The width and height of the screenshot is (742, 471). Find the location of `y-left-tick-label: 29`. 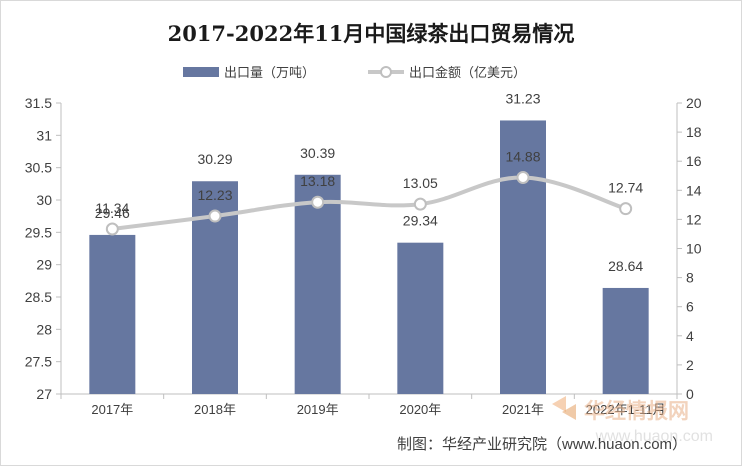

y-left-tick-label: 29 is located at coordinates (44, 265).